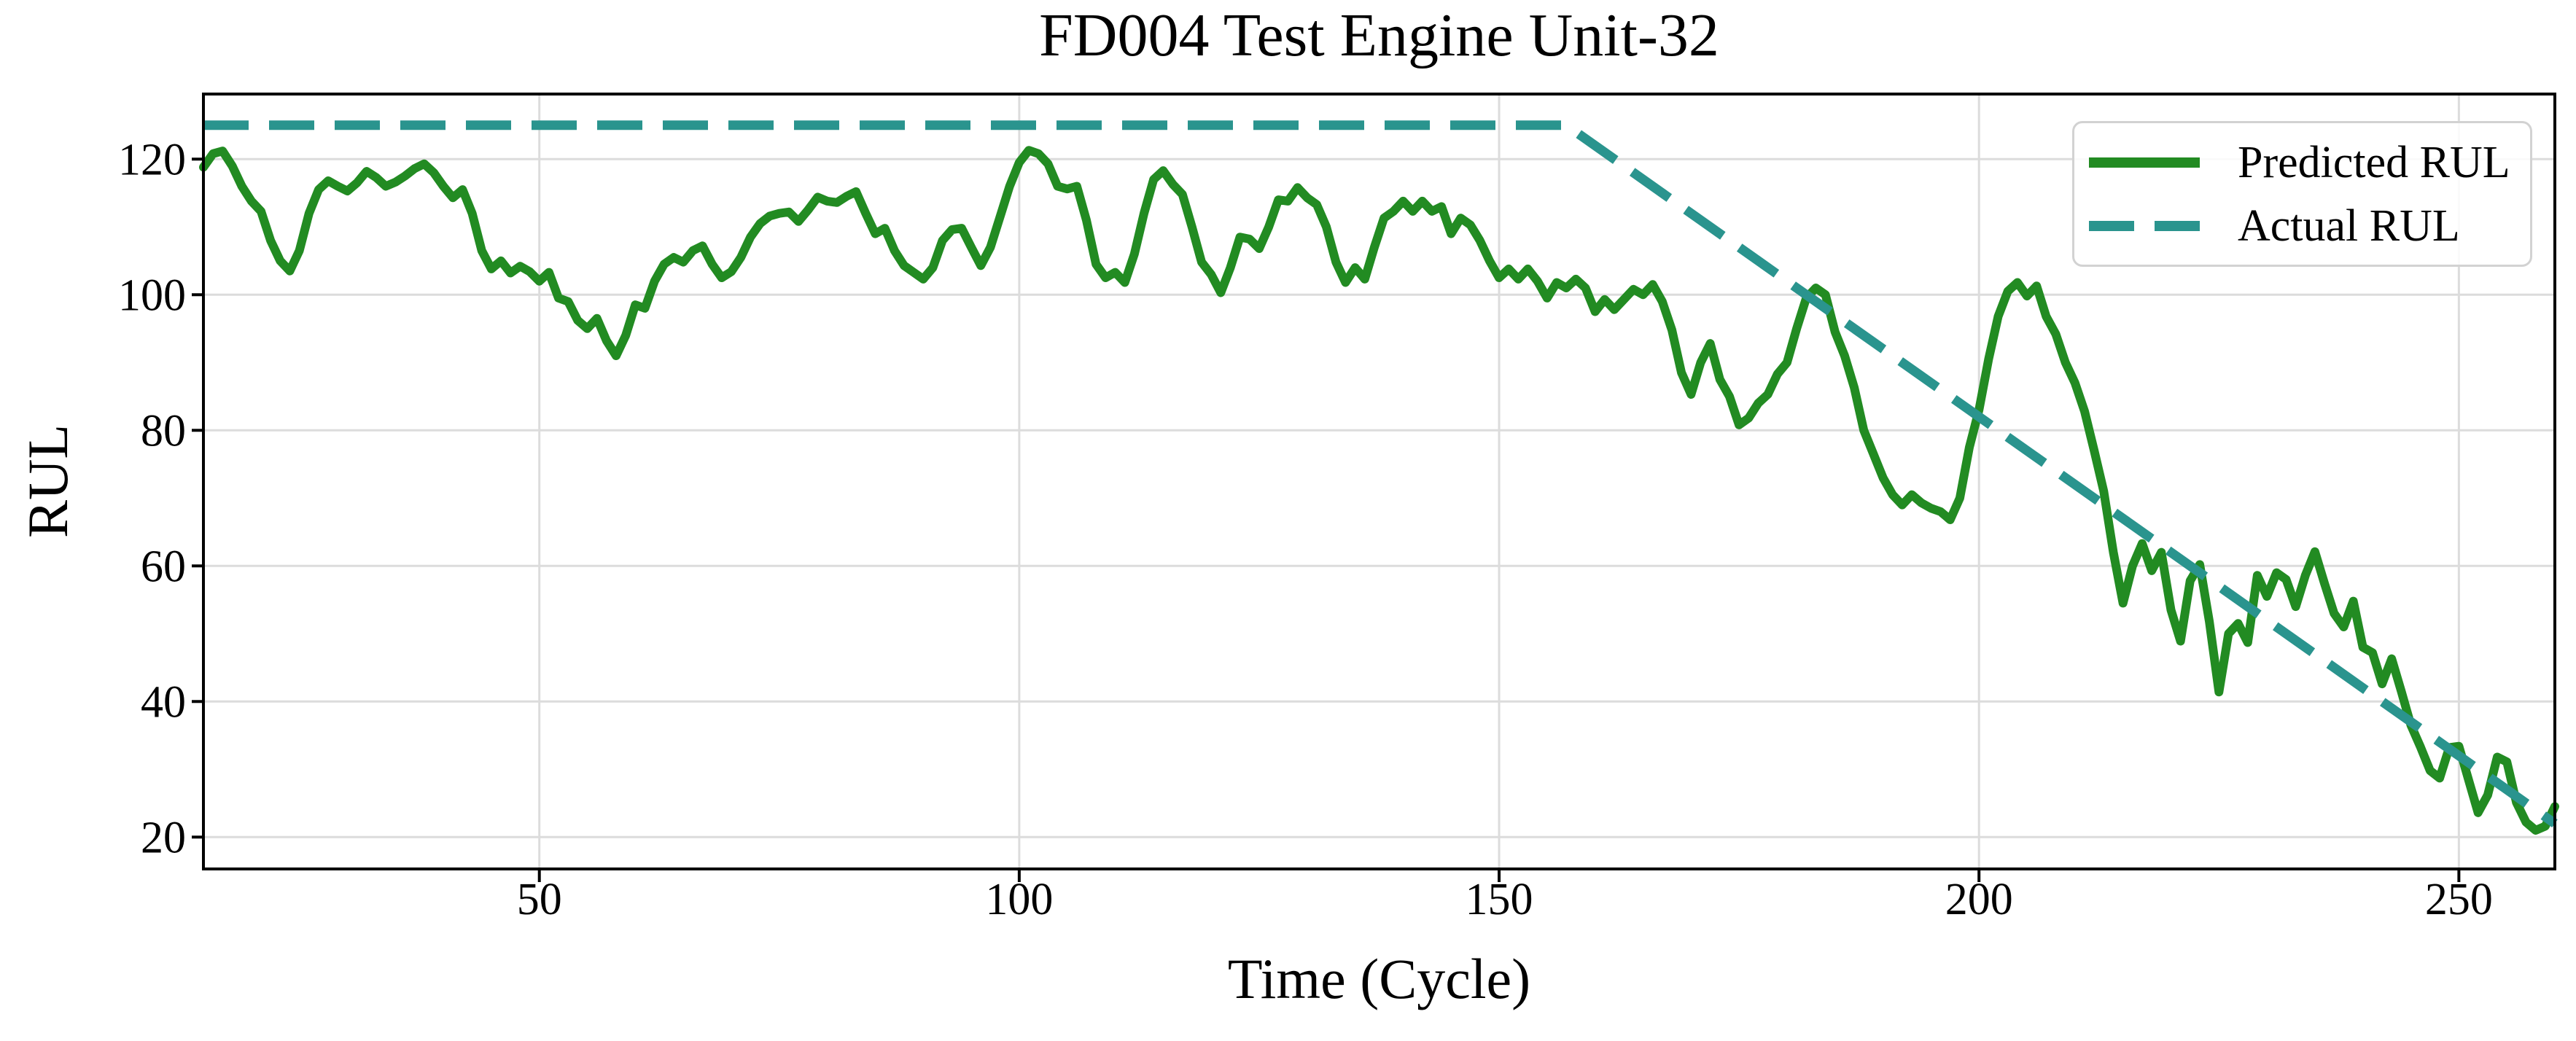  I want to click on y-tick-label: 60, so click(163, 566).